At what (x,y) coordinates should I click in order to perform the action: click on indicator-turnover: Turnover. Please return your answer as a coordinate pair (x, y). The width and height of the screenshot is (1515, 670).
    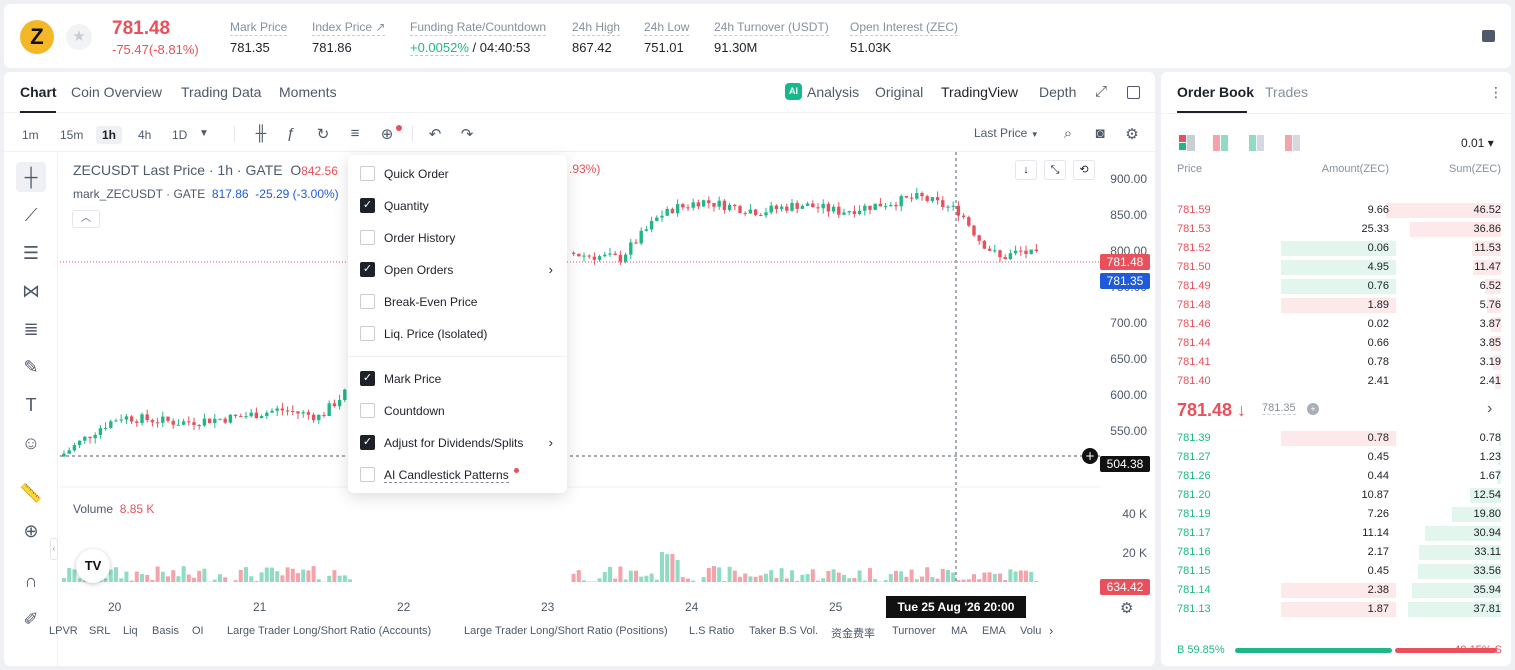
    Looking at the image, I should click on (914, 631).